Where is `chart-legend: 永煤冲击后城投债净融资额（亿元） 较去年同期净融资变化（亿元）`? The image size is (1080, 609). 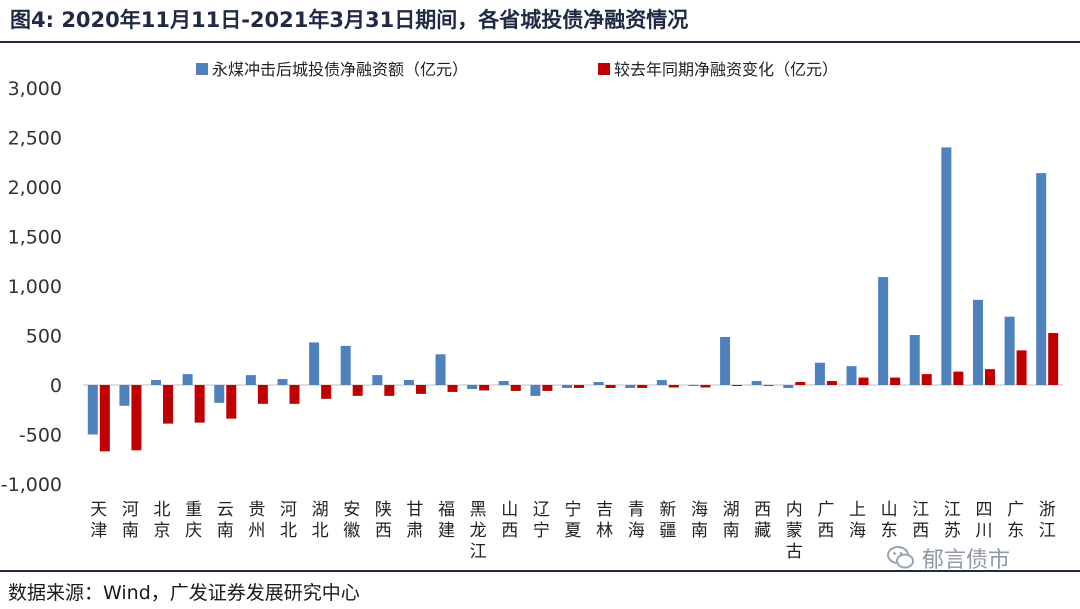 chart-legend: 永煤冲击后城投债净融资额（亿元） 较去年同期净融资变化（亿元） is located at coordinates (517, 69).